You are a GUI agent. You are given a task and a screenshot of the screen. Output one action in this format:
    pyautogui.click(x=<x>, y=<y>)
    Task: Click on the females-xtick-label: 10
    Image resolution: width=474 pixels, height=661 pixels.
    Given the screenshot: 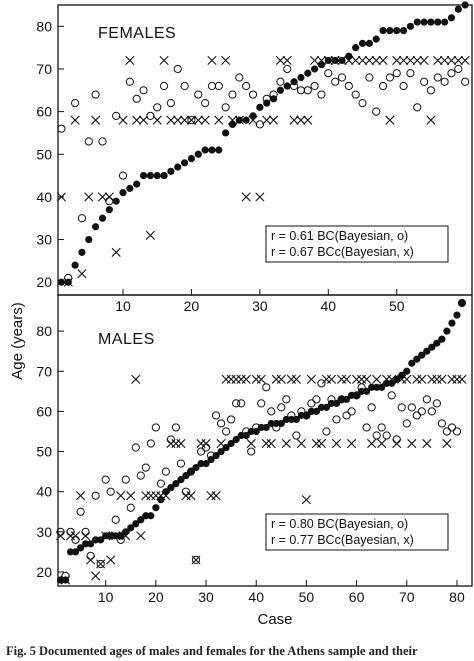 What is the action you would take?
    pyautogui.click(x=123, y=306)
    